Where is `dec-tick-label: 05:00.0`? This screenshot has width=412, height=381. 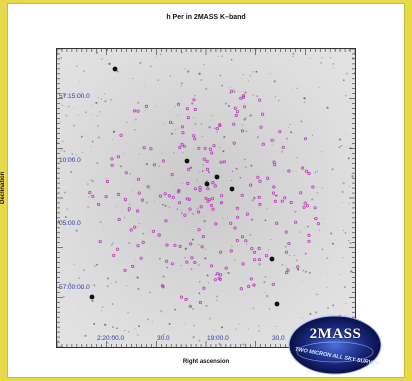 dec-tick-label: 05:00.0 is located at coordinates (70, 223).